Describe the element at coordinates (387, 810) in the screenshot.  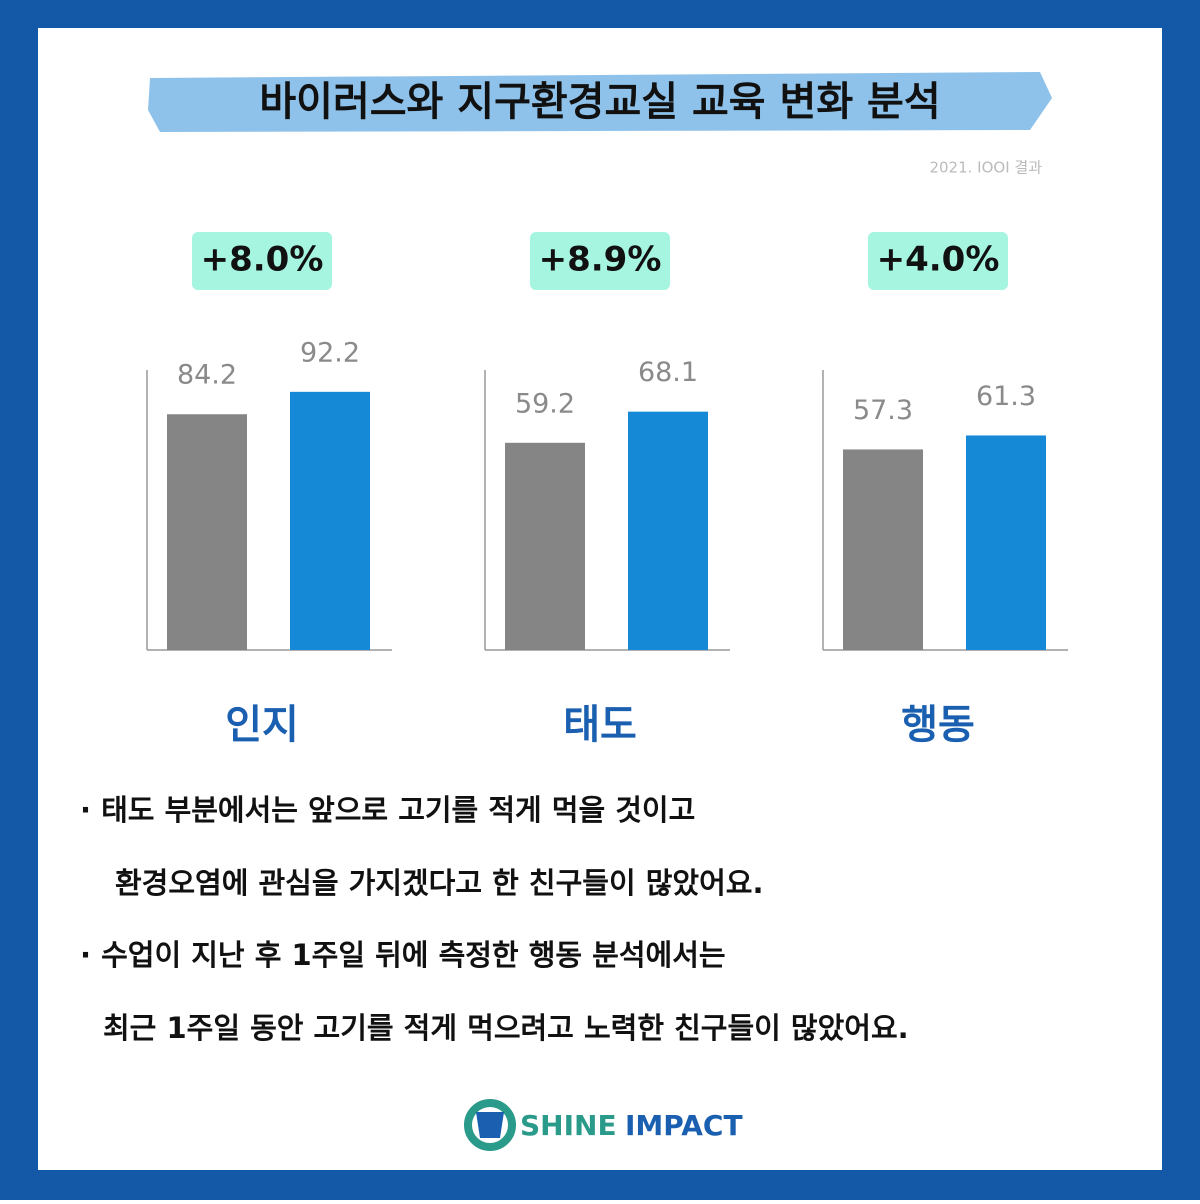
I see `note-line: · 태도 부분에서는 앞으로 고기를 적게 먹을 것이고` at that location.